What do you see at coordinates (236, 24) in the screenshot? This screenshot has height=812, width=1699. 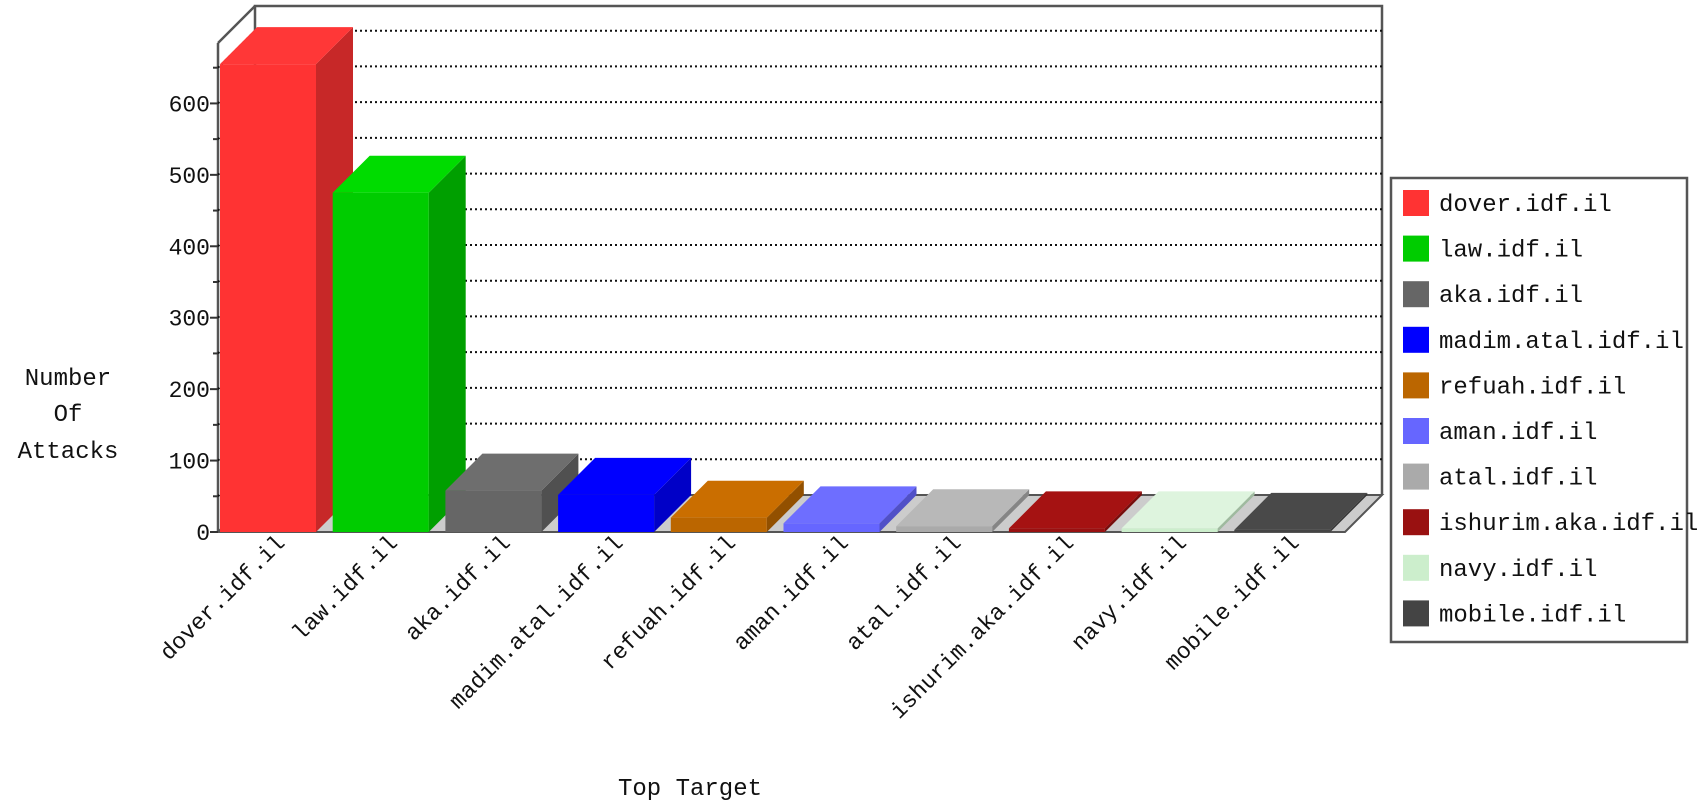 I see `left-wall-top-edge` at bounding box center [236, 24].